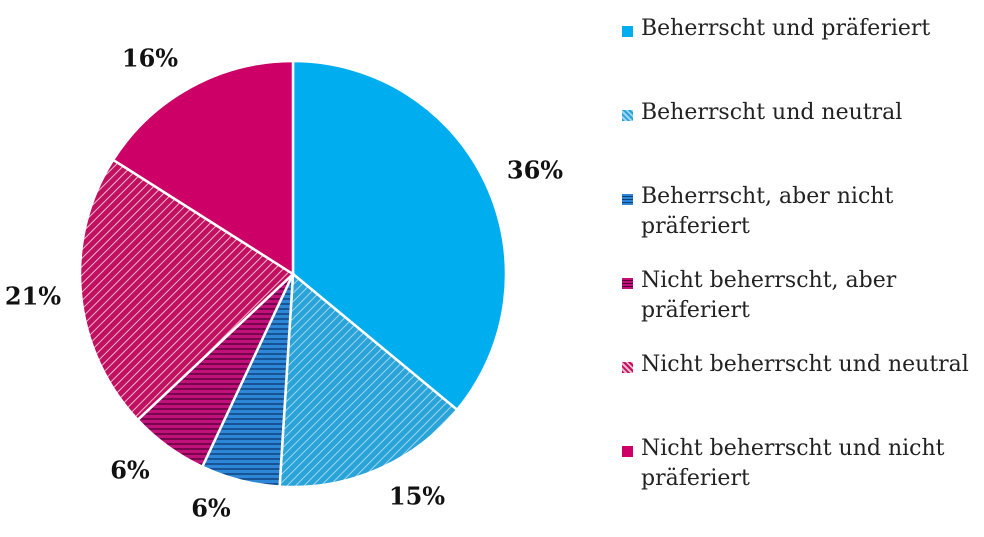 The width and height of the screenshot is (984, 537). I want to click on legend-label-4: Nicht beherrscht, aber präferiert, so click(769, 295).